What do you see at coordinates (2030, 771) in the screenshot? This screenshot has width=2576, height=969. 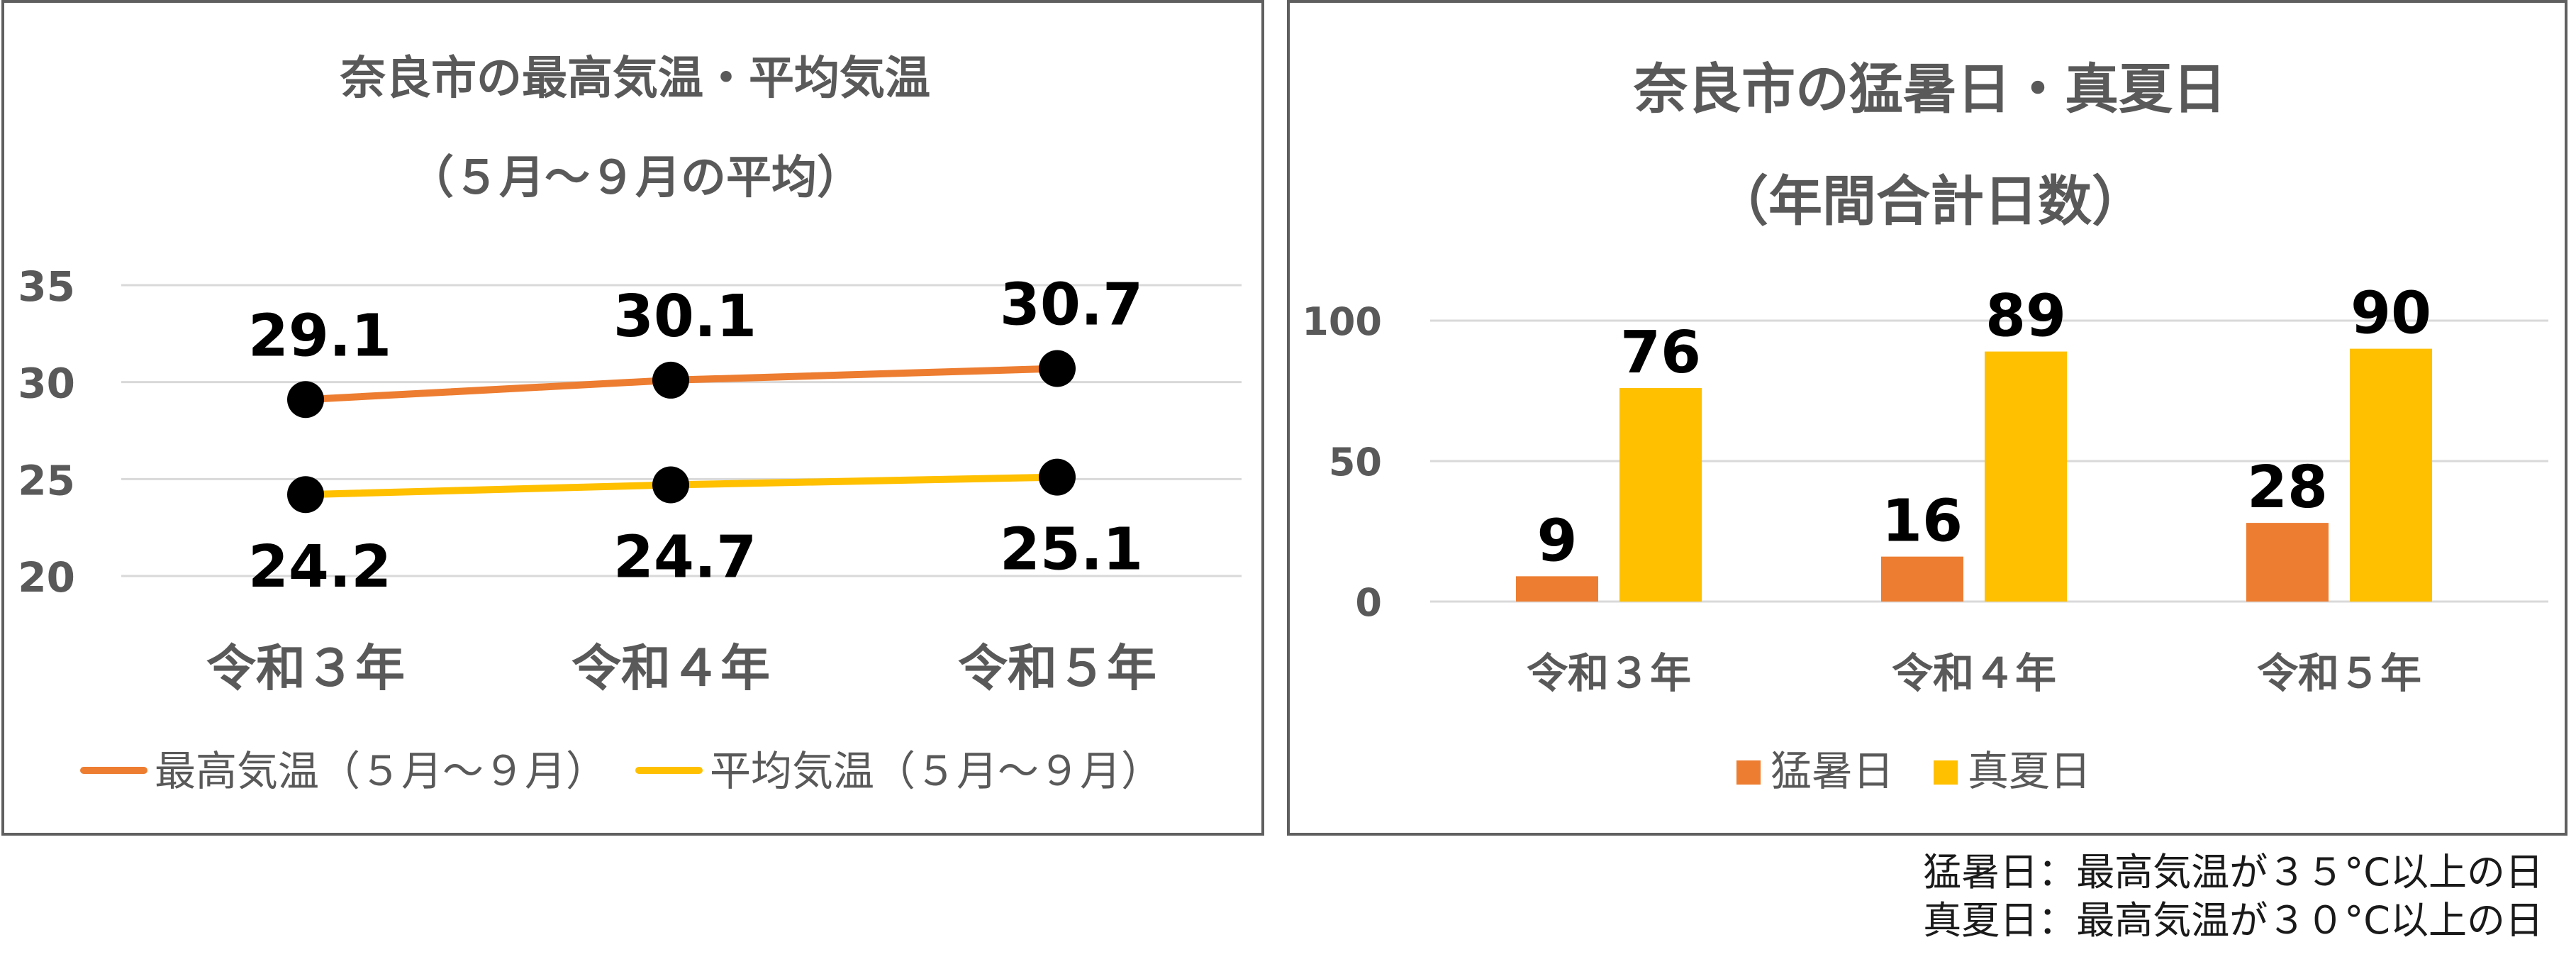 I see `legend-label: 真夏日` at bounding box center [2030, 771].